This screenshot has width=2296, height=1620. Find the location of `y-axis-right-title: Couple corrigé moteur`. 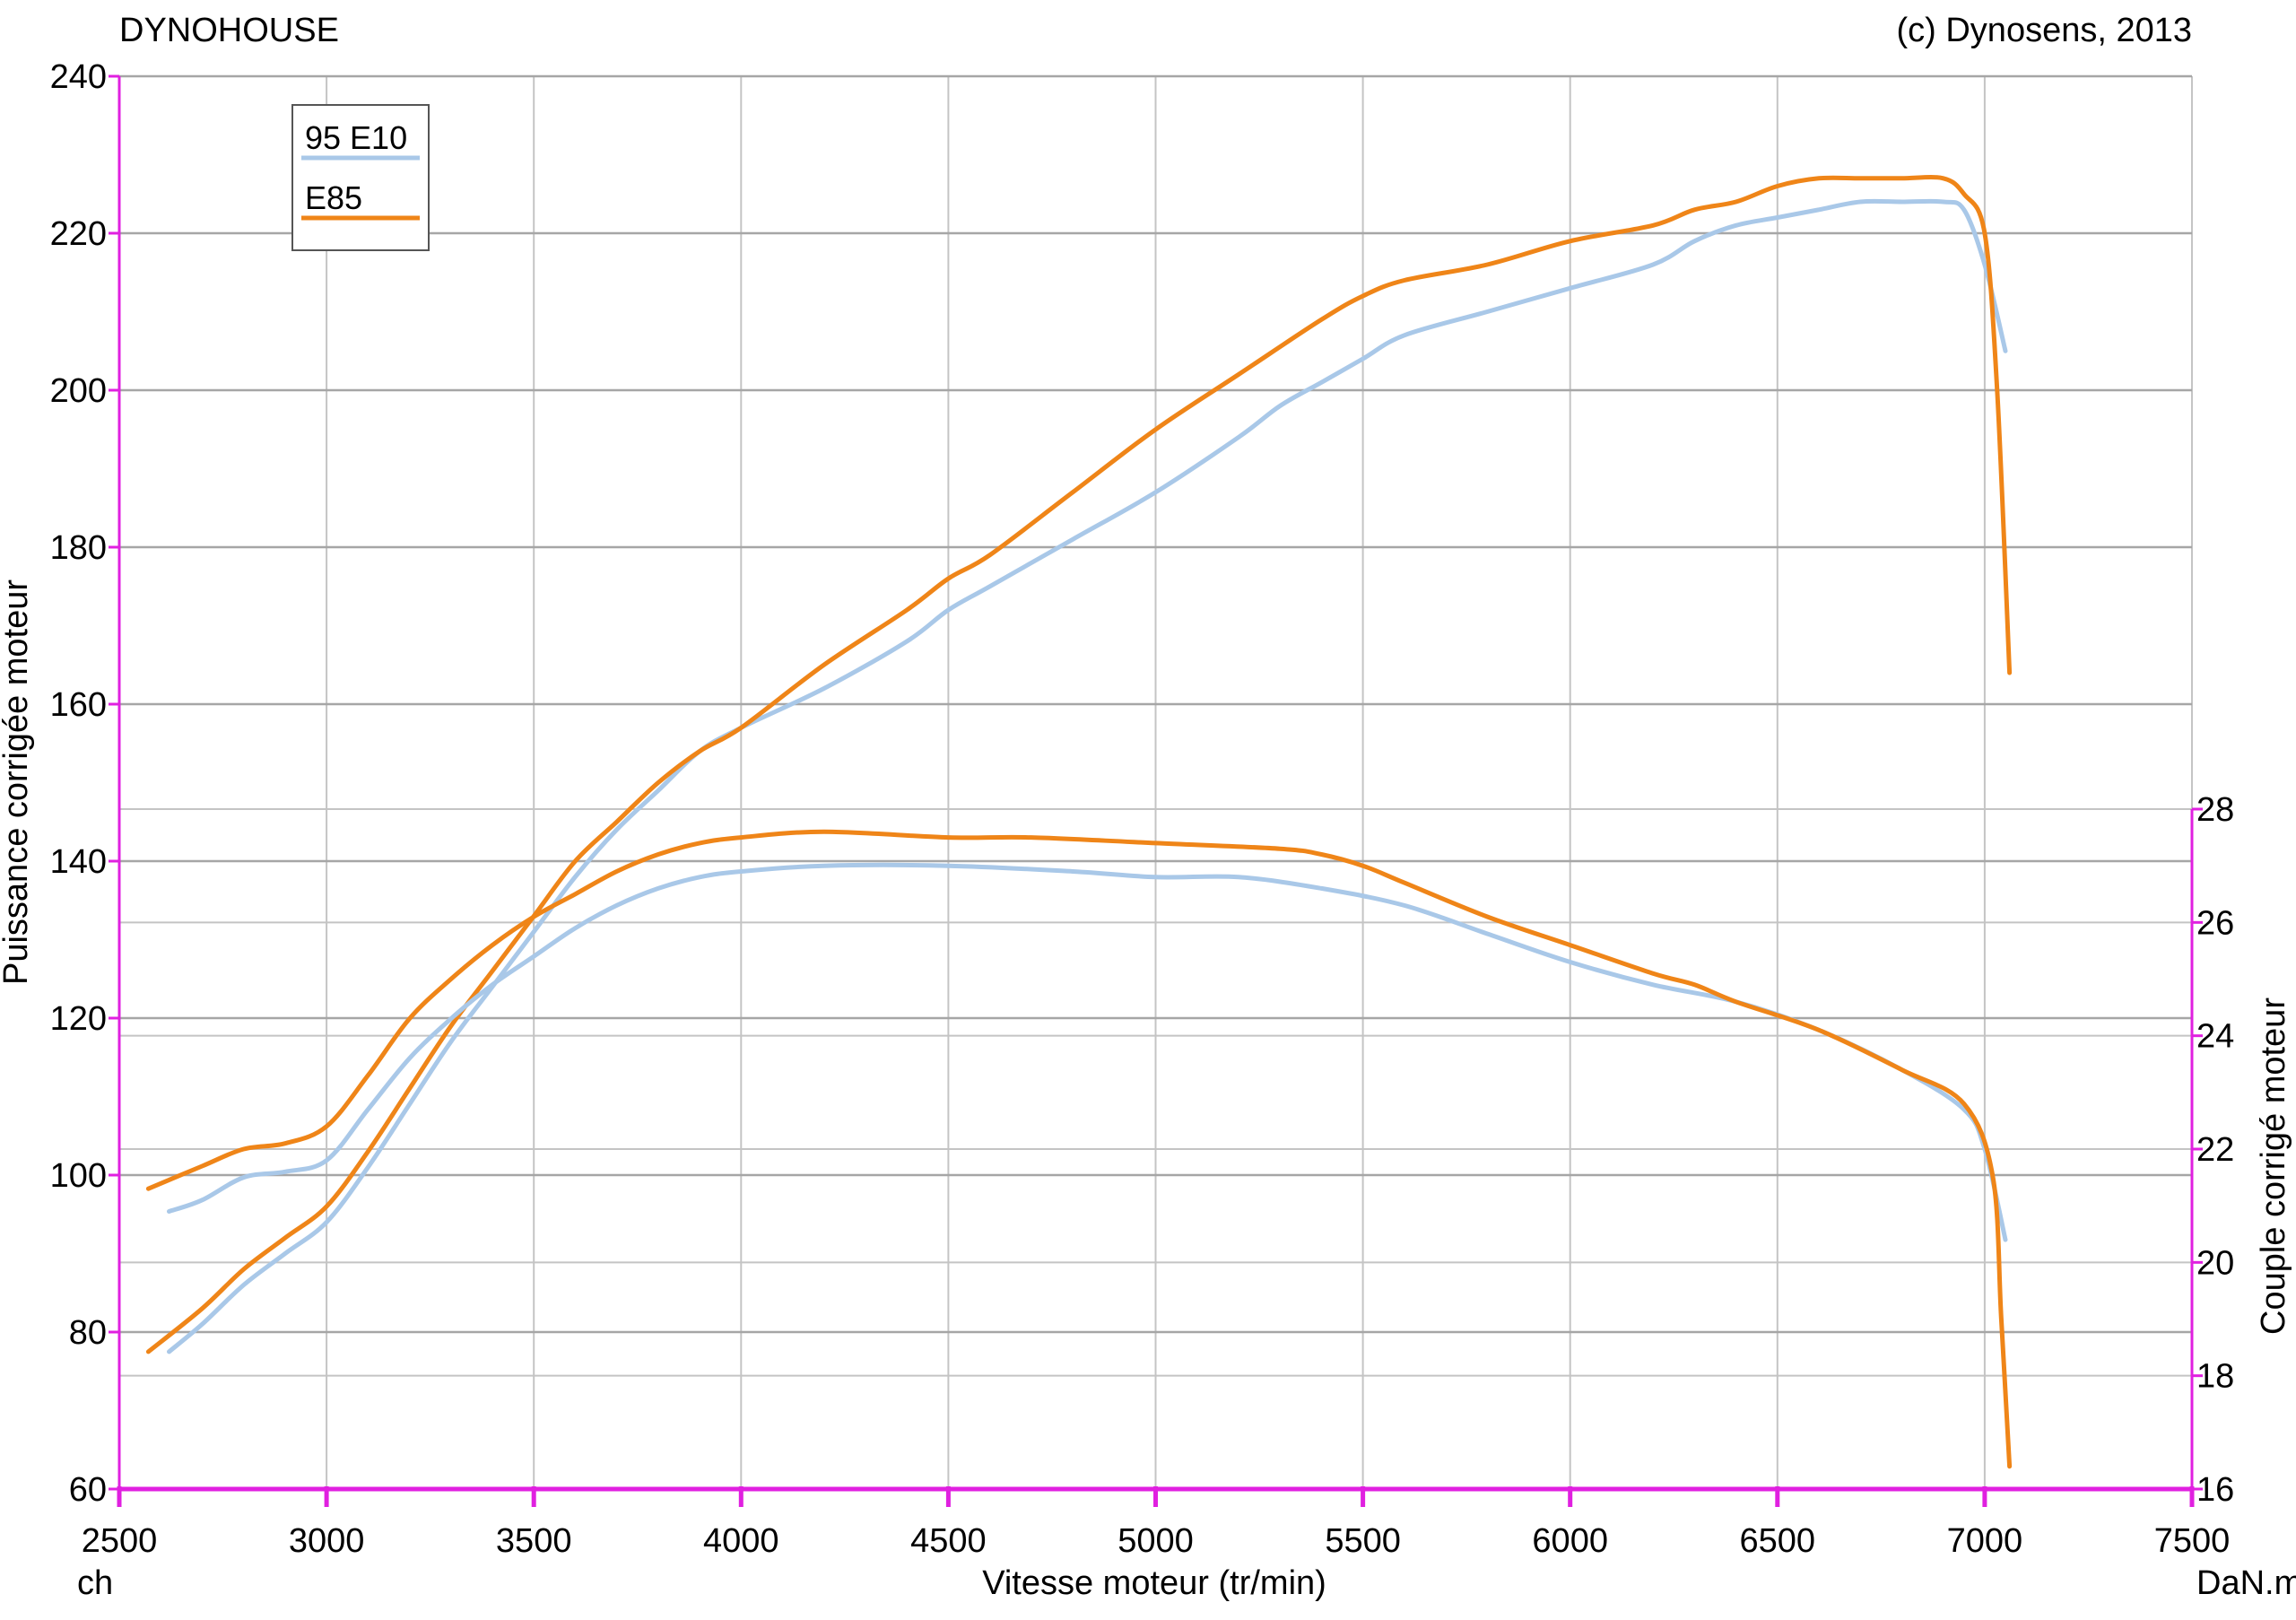

y-axis-right-title: Couple corrigé moteur is located at coordinates (2273, 1166).